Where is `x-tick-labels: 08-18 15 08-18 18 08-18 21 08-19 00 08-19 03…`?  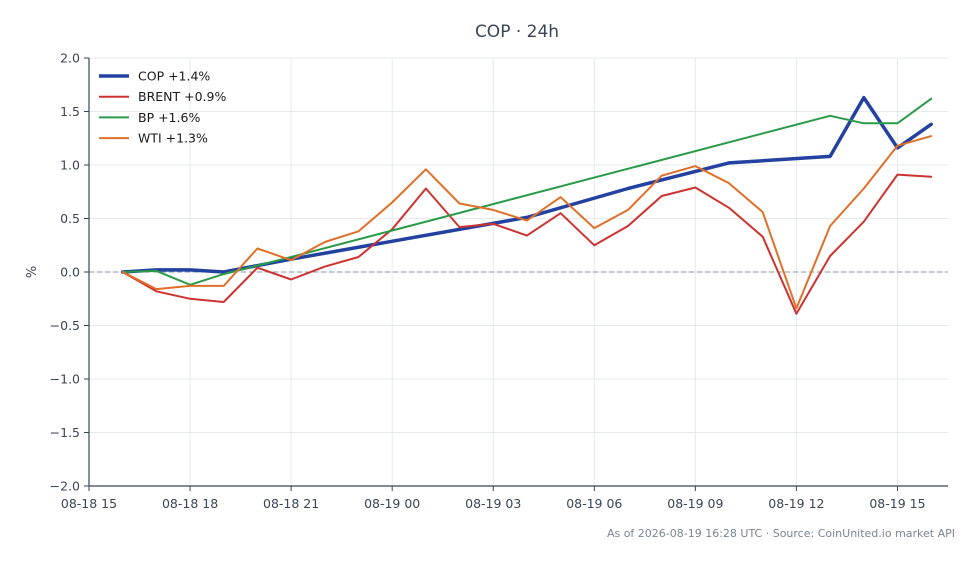 x-tick-labels: 08-18 15 08-18 18 08-18 21 08-19 00 08-19 03… is located at coordinates (493, 503).